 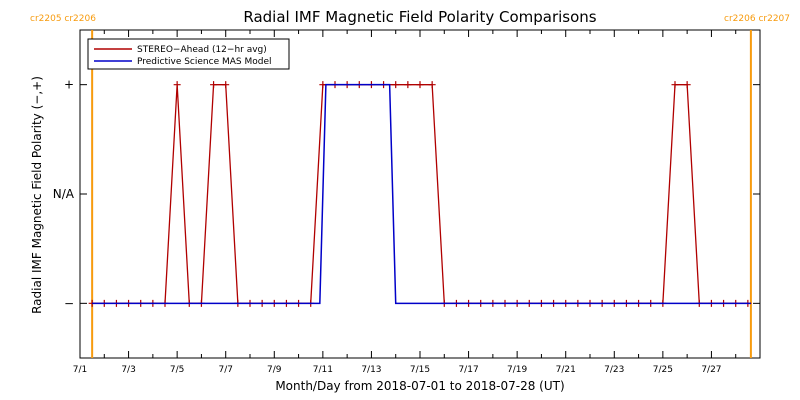 What do you see at coordinates (202, 50) in the screenshot?
I see `legend-label-stereo: STEREO−Ahead (12−hr avg)` at bounding box center [202, 50].